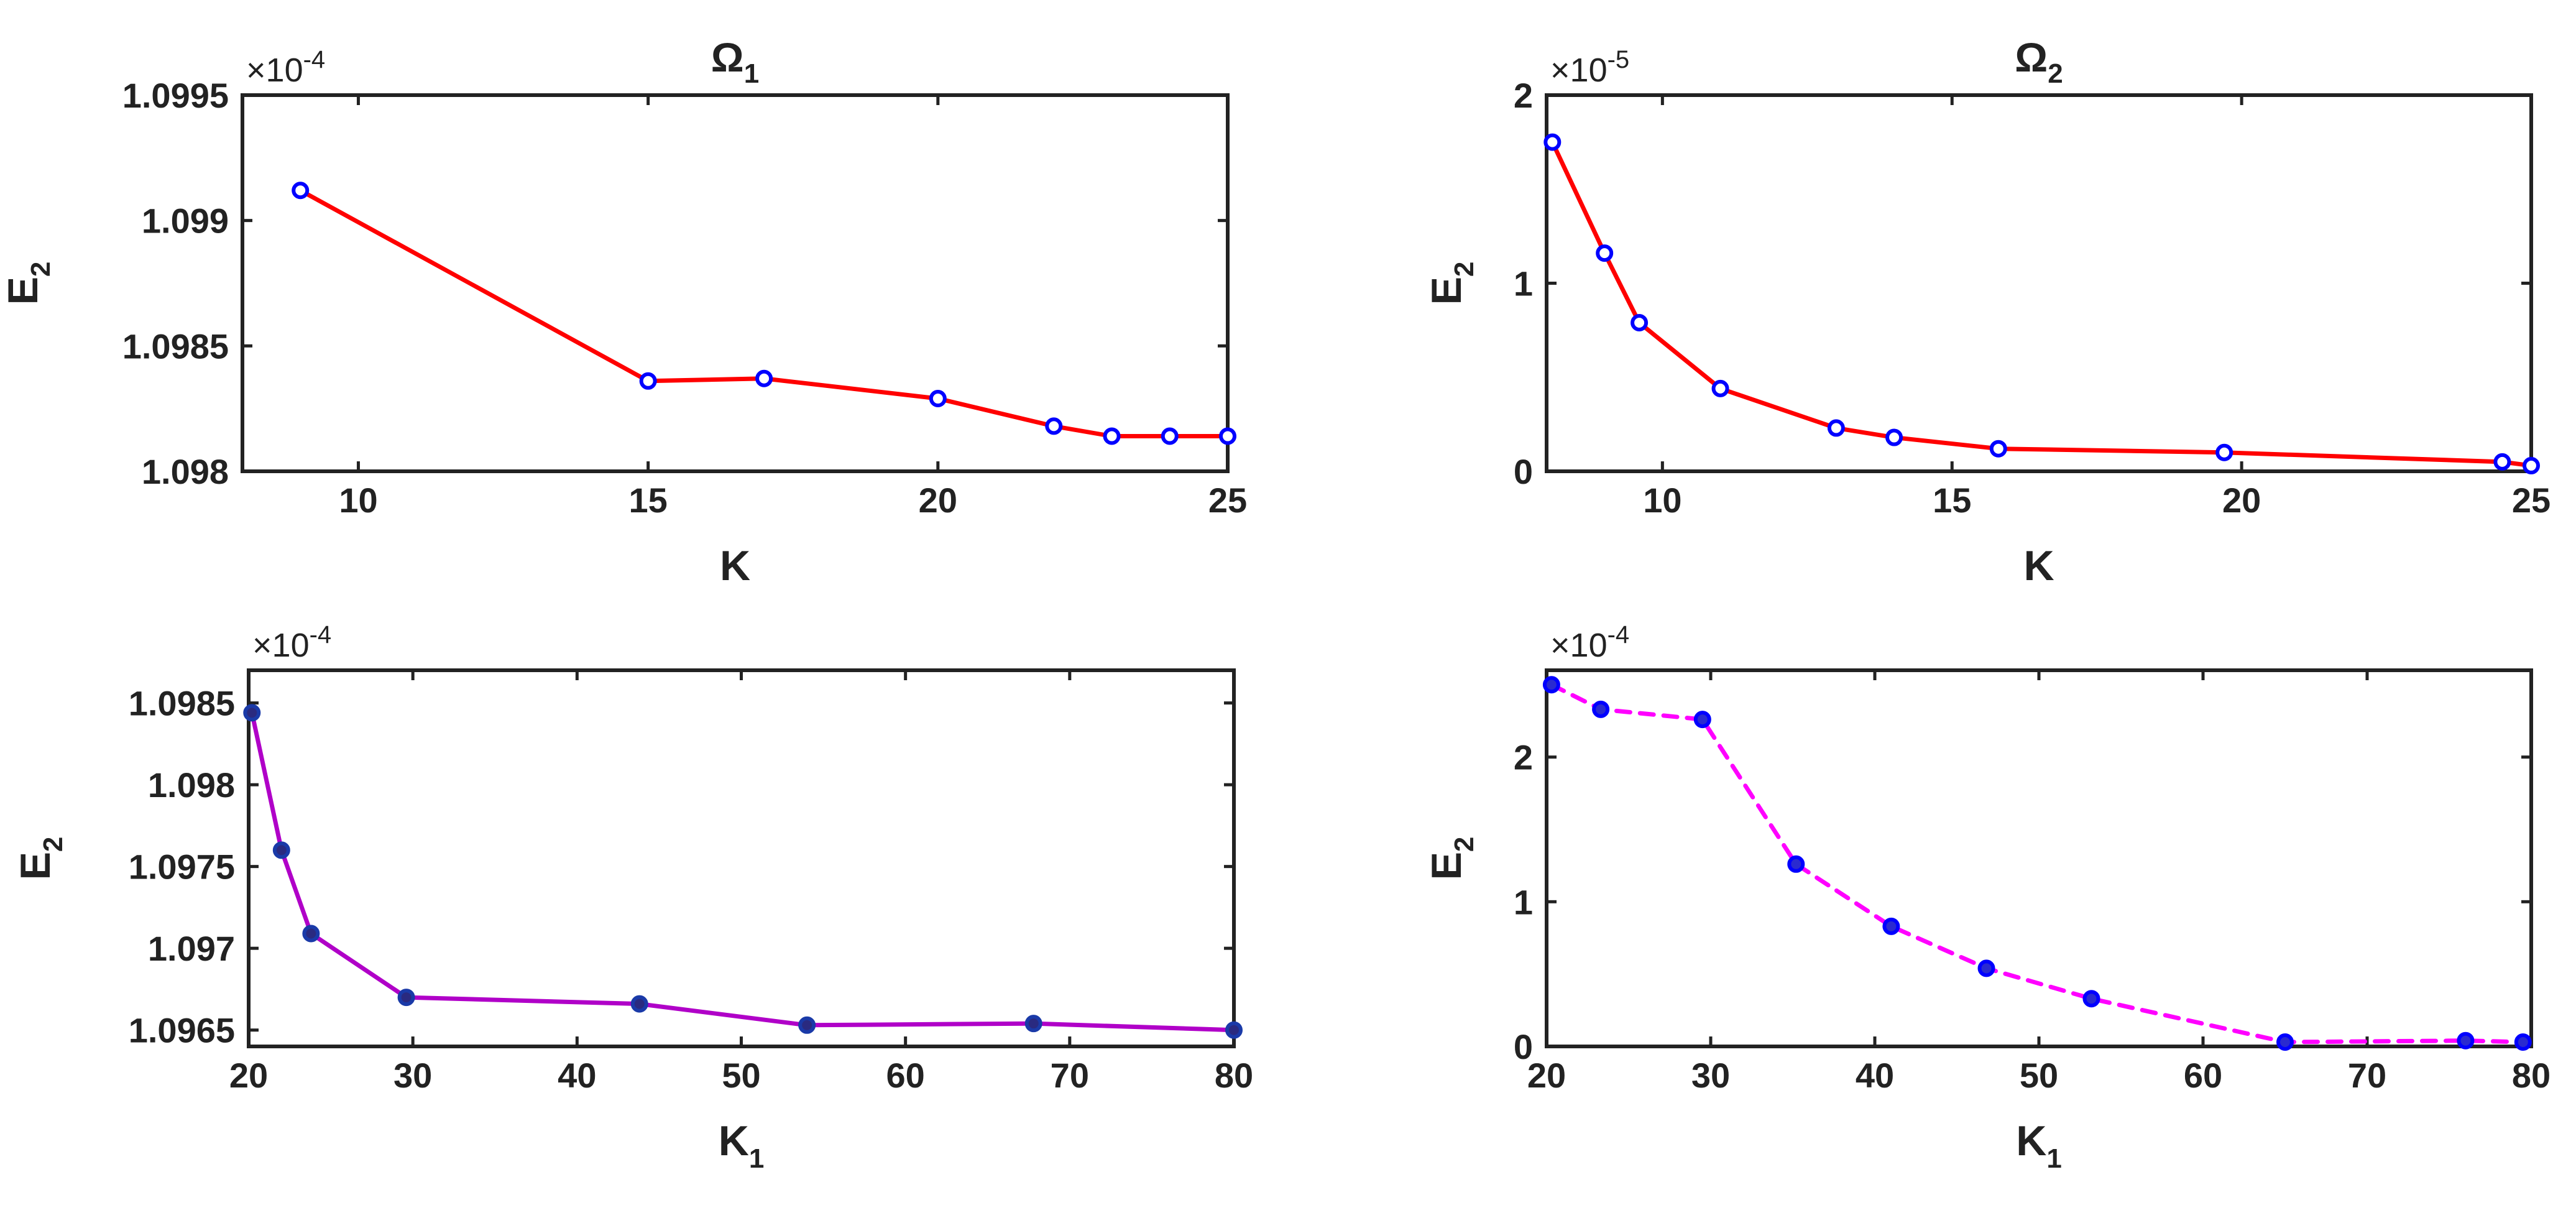 The width and height of the screenshot is (2576, 1223). What do you see at coordinates (1523, 901) in the screenshot?
I see `y-tick-label: 1` at bounding box center [1523, 901].